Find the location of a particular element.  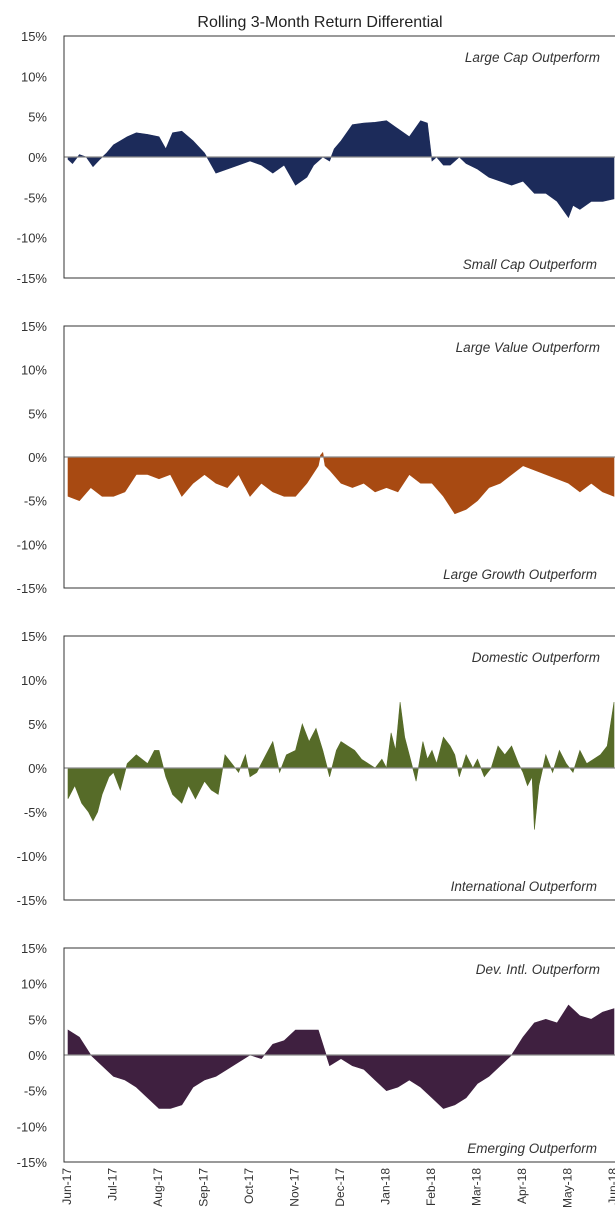

top-annotation: Large Value Outperform is located at coordinates (528, 347).